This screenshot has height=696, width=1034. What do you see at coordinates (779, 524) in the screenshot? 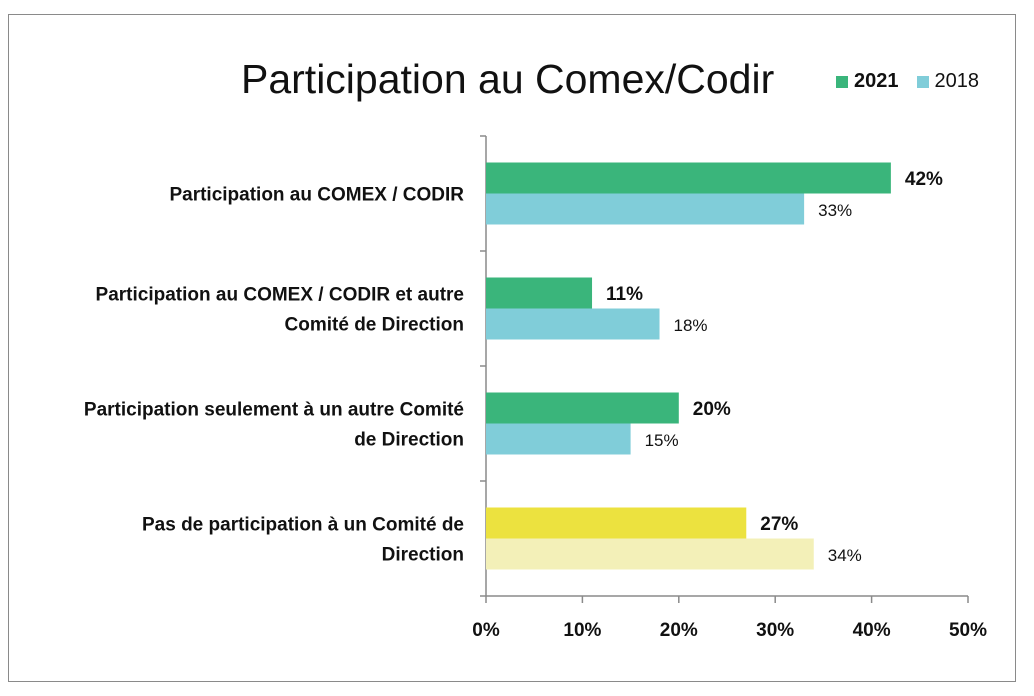
I see `data-label-2021-3: 27%` at bounding box center [779, 524].